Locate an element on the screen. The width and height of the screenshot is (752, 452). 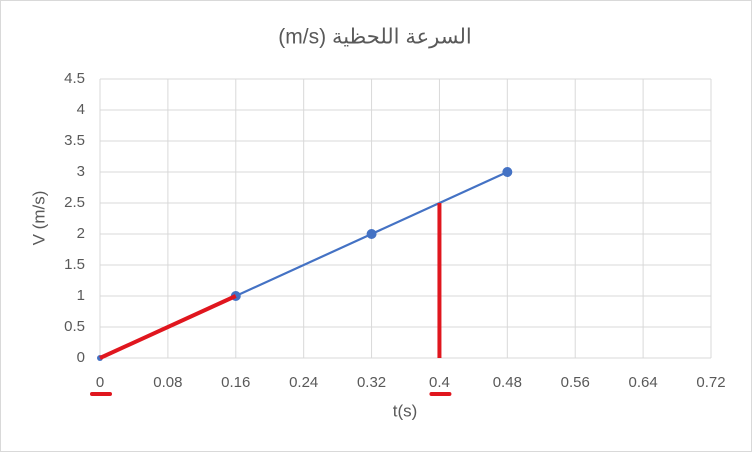
x-tick-label: 0.32 is located at coordinates (371, 382).